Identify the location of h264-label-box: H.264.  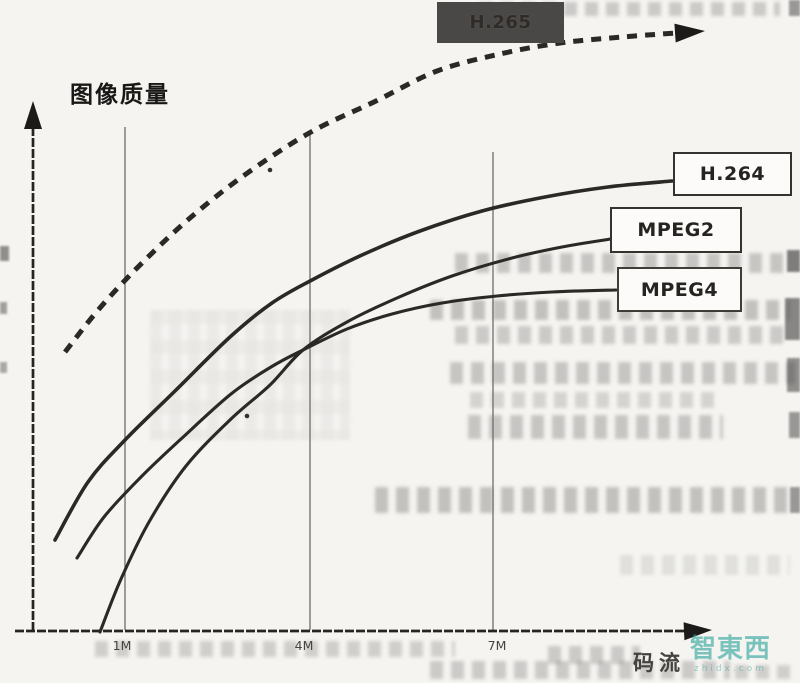
(732, 174).